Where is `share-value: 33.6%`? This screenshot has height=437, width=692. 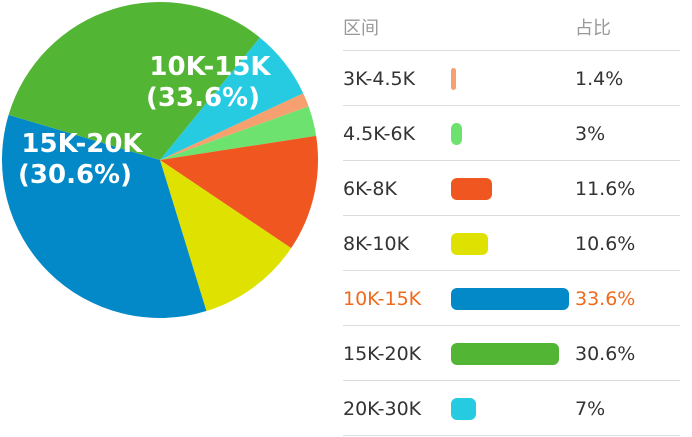
share-value: 33.6% is located at coordinates (605, 299).